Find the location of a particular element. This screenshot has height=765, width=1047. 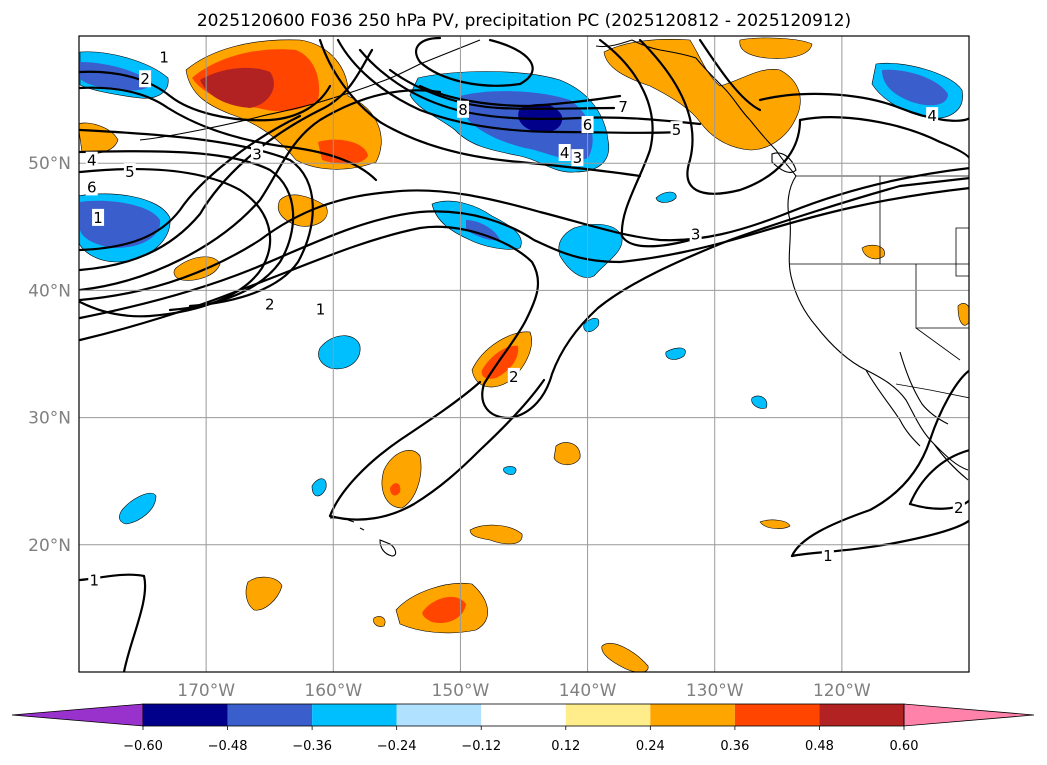

colorbar-tick-label: 0.24 is located at coordinates (650, 746).